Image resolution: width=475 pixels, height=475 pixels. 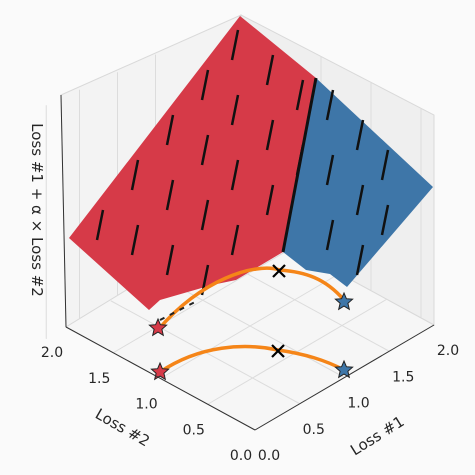 What do you see at coordinates (344, 301) in the screenshot?
I see `star-marker-blue-surface` at bounding box center [344, 301].